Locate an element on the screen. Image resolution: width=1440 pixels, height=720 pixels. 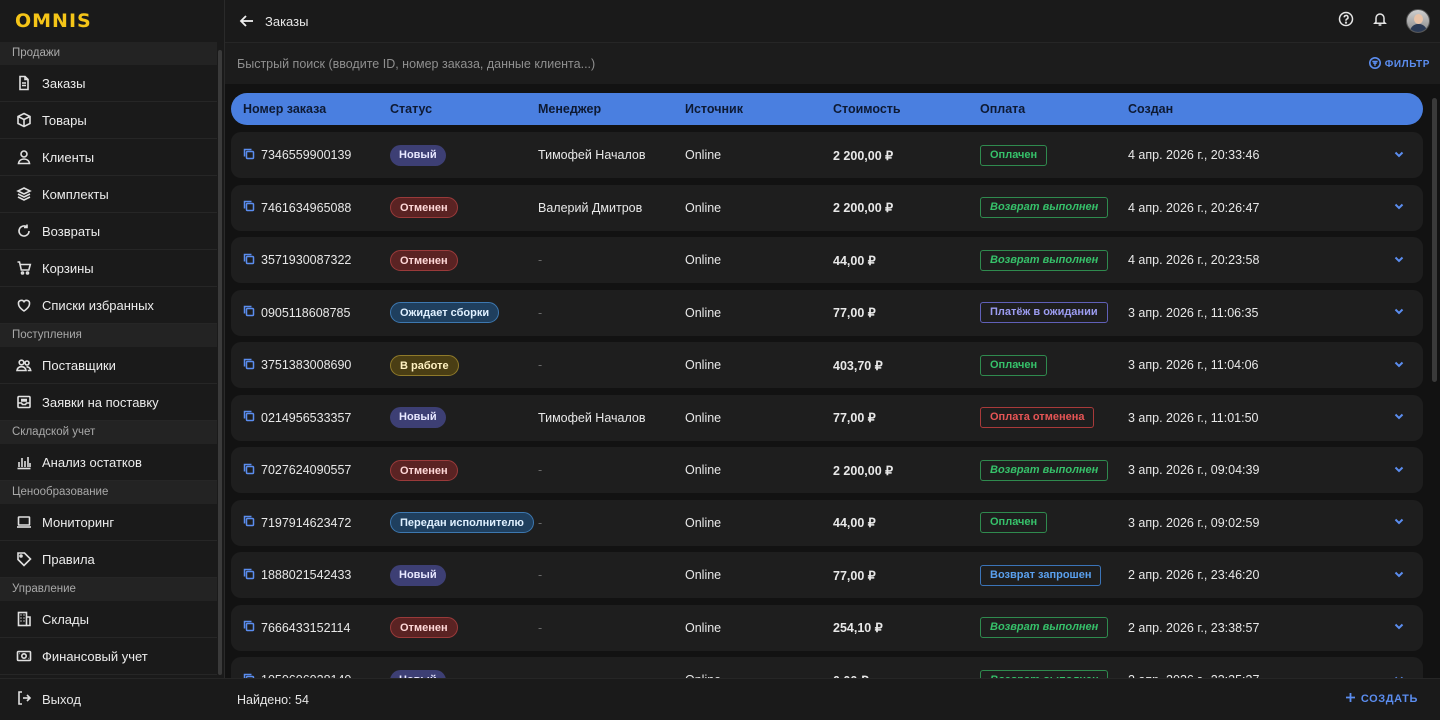
sidebar-item: Заказы is located at coordinates (108, 83).